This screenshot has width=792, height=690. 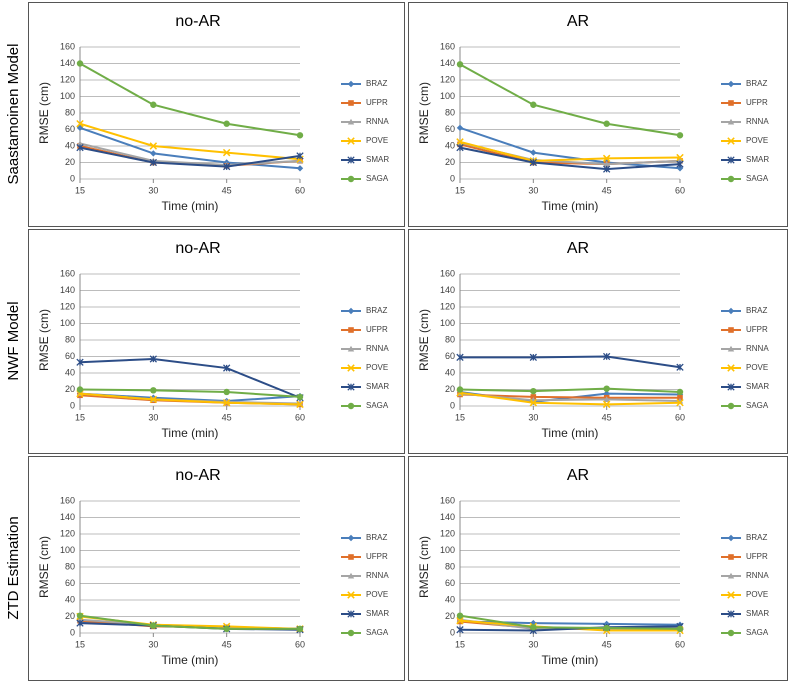 I want to click on legend-label: SMAR, so click(x=757, y=159).